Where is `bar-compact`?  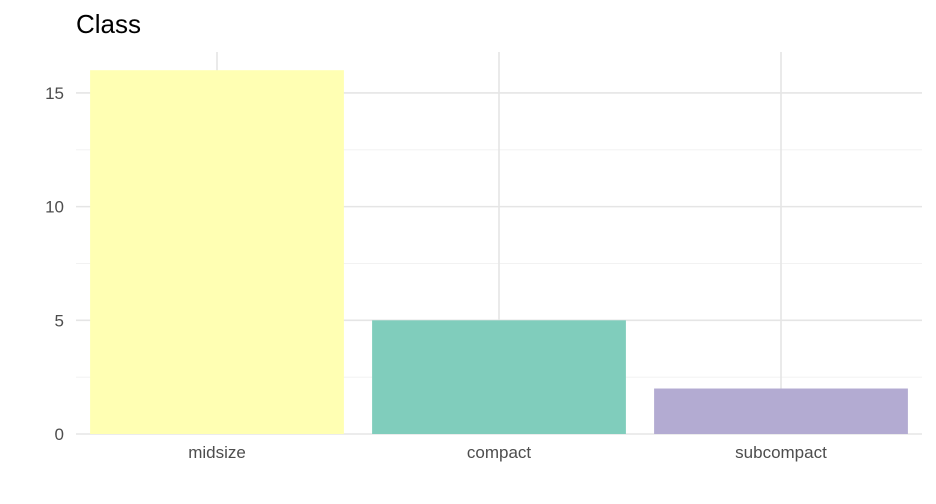 bar-compact is located at coordinates (499, 377).